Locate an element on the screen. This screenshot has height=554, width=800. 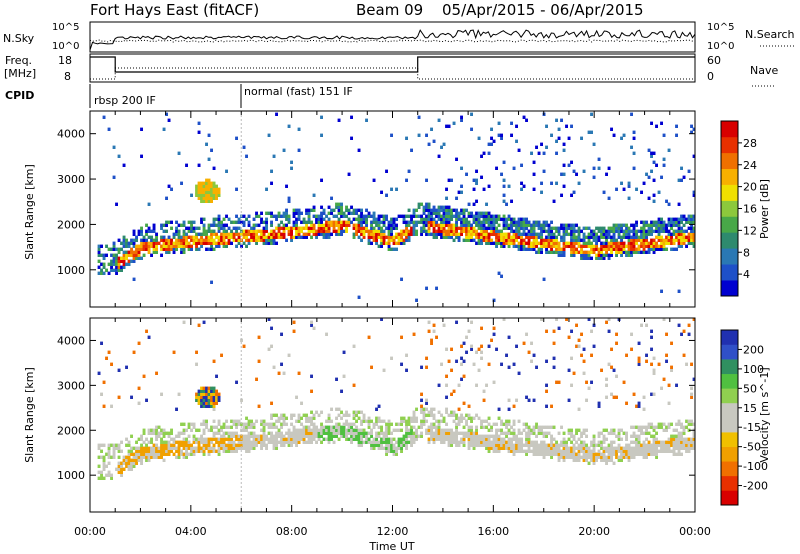
colorbar-cell is located at coordinates (729, 381).